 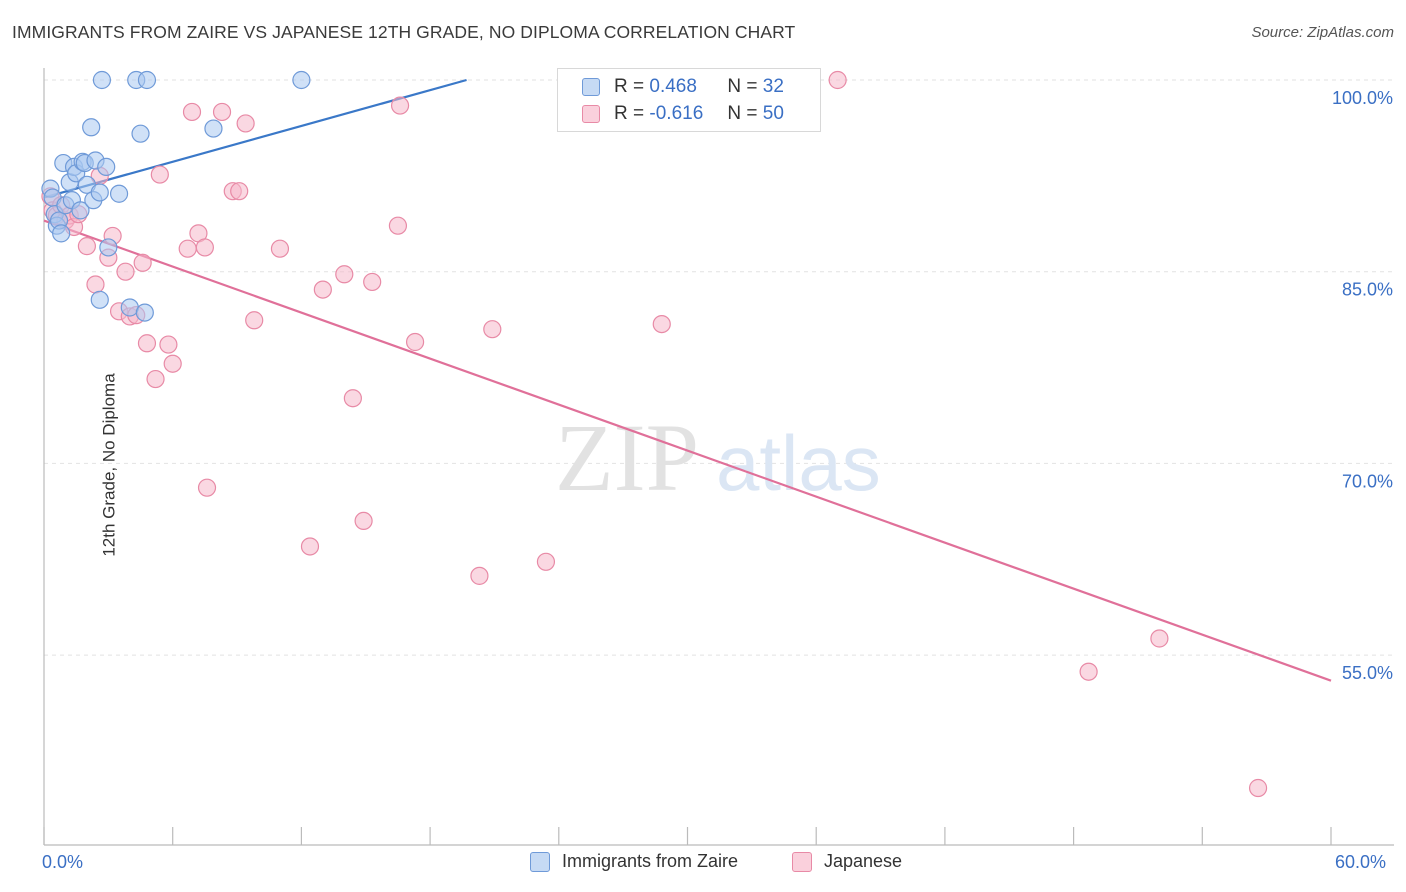 What do you see at coordinates (650, 861) in the screenshot?
I see `series-legend-zaire-label: Immigrants from Zaire` at bounding box center [650, 861].